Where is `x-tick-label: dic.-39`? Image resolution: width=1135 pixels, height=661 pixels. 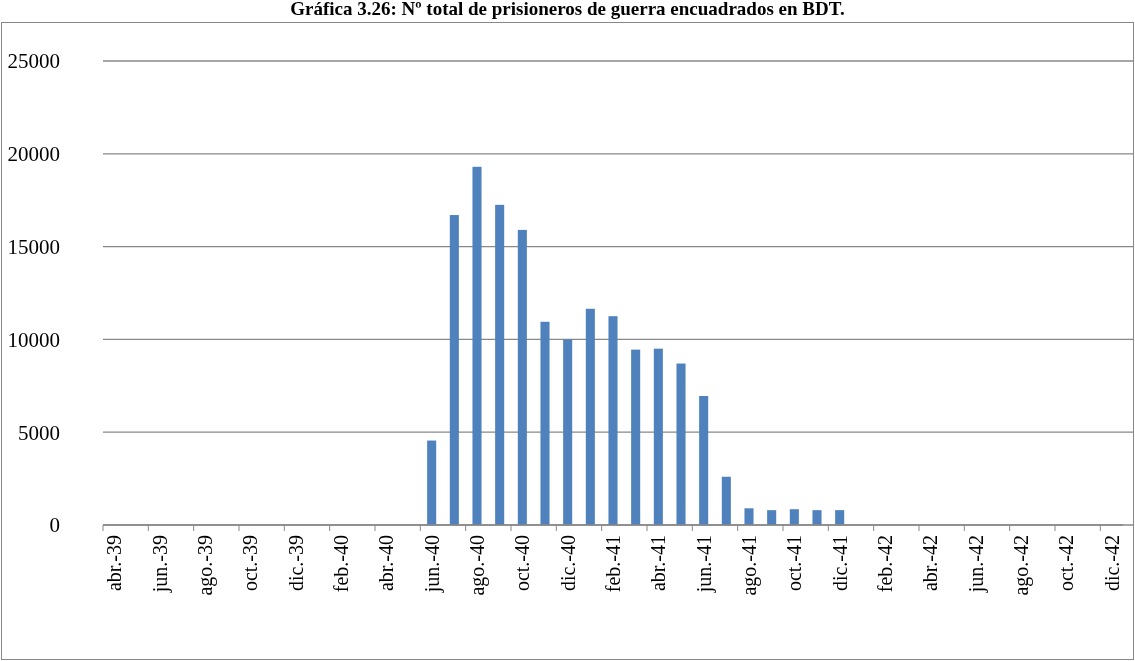 x-tick-label: dic.-39 is located at coordinates (295, 563).